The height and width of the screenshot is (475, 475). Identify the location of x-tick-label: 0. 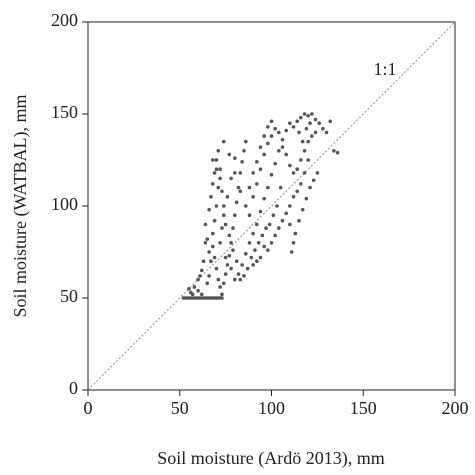
(88, 408).